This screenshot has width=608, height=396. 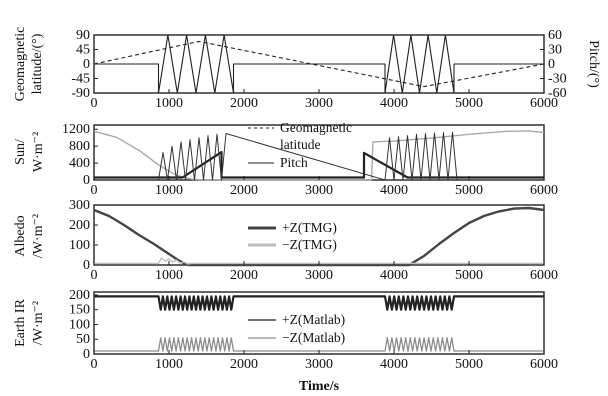 I want to click on panel-a-x-tick-label: 1000, so click(x=169, y=103).